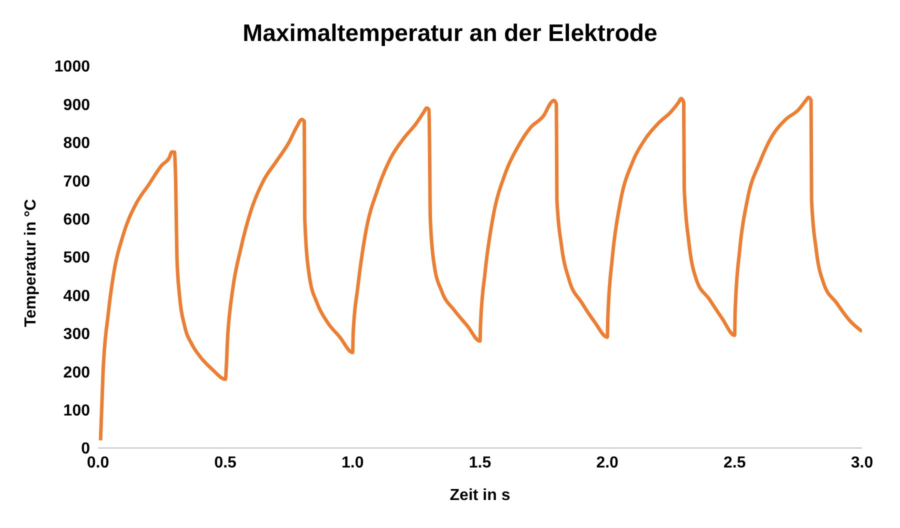 The width and height of the screenshot is (900, 528). Describe the element at coordinates (76, 296) in the screenshot. I see `y-tick-label: 400` at that location.